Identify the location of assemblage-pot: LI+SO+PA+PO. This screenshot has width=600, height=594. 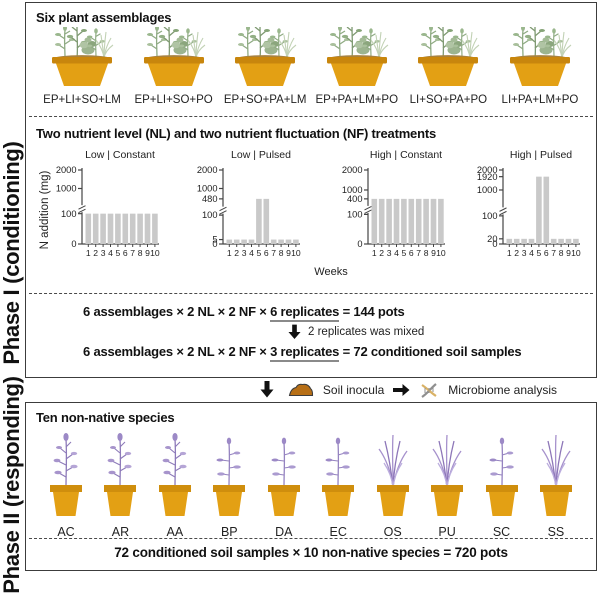
(448, 66).